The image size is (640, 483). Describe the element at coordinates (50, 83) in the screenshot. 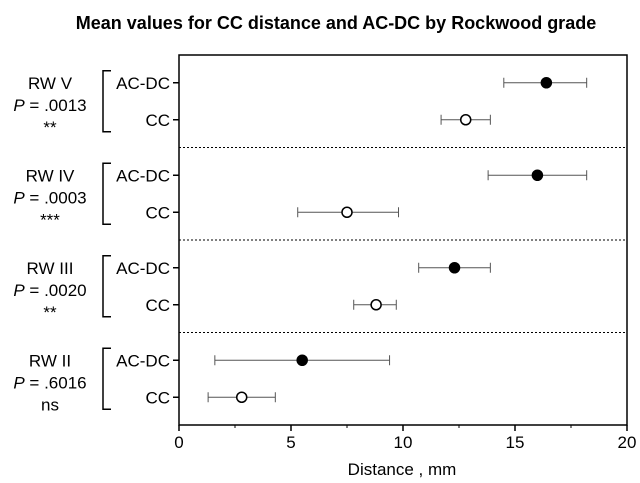

I see `group-label-rw-v: RW V` at that location.